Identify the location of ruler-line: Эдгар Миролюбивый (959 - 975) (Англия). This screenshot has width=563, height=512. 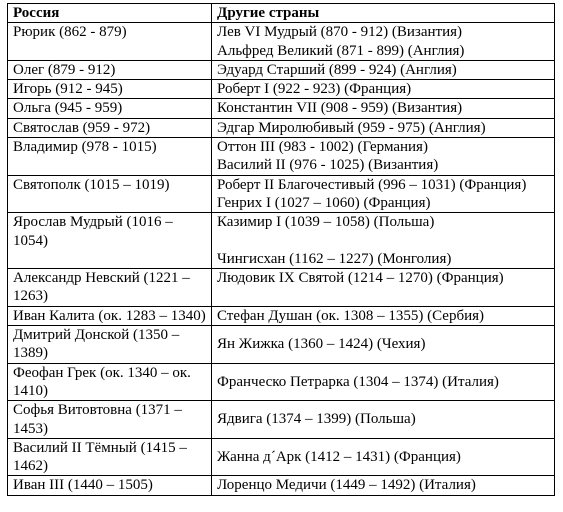
(351, 127).